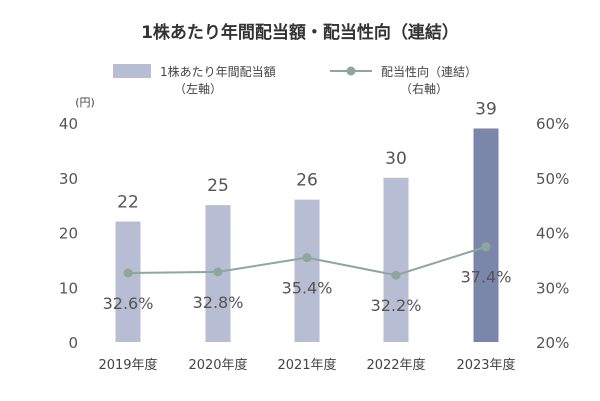 This screenshot has height=401, width=600. I want to click on left-axis-unit: (円), so click(85, 102).